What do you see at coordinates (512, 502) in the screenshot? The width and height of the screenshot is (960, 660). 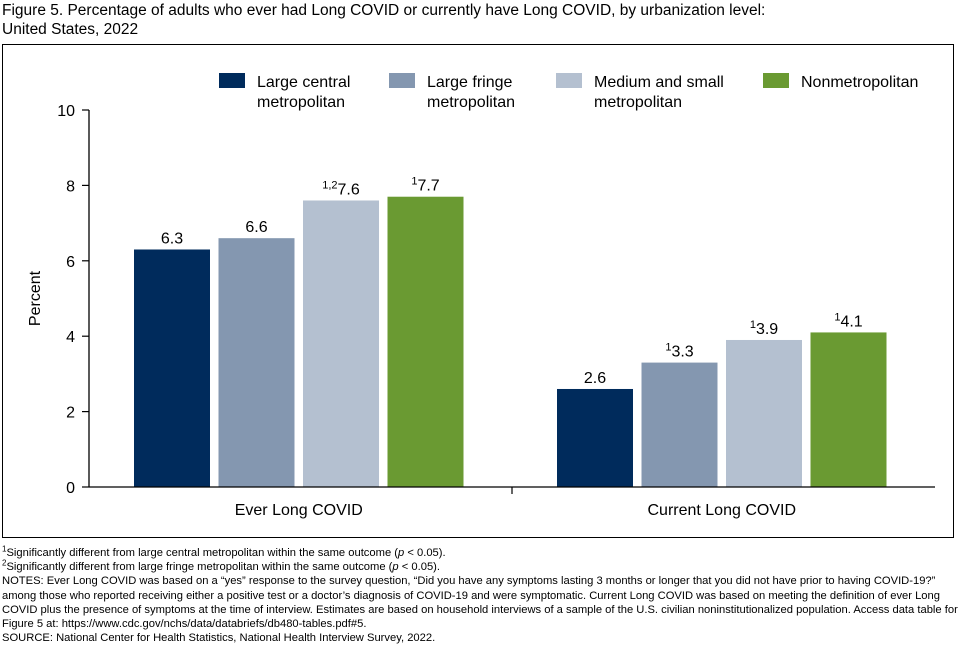 I see `x-axis: Ever Long COVID Current Long COVID` at bounding box center [512, 502].